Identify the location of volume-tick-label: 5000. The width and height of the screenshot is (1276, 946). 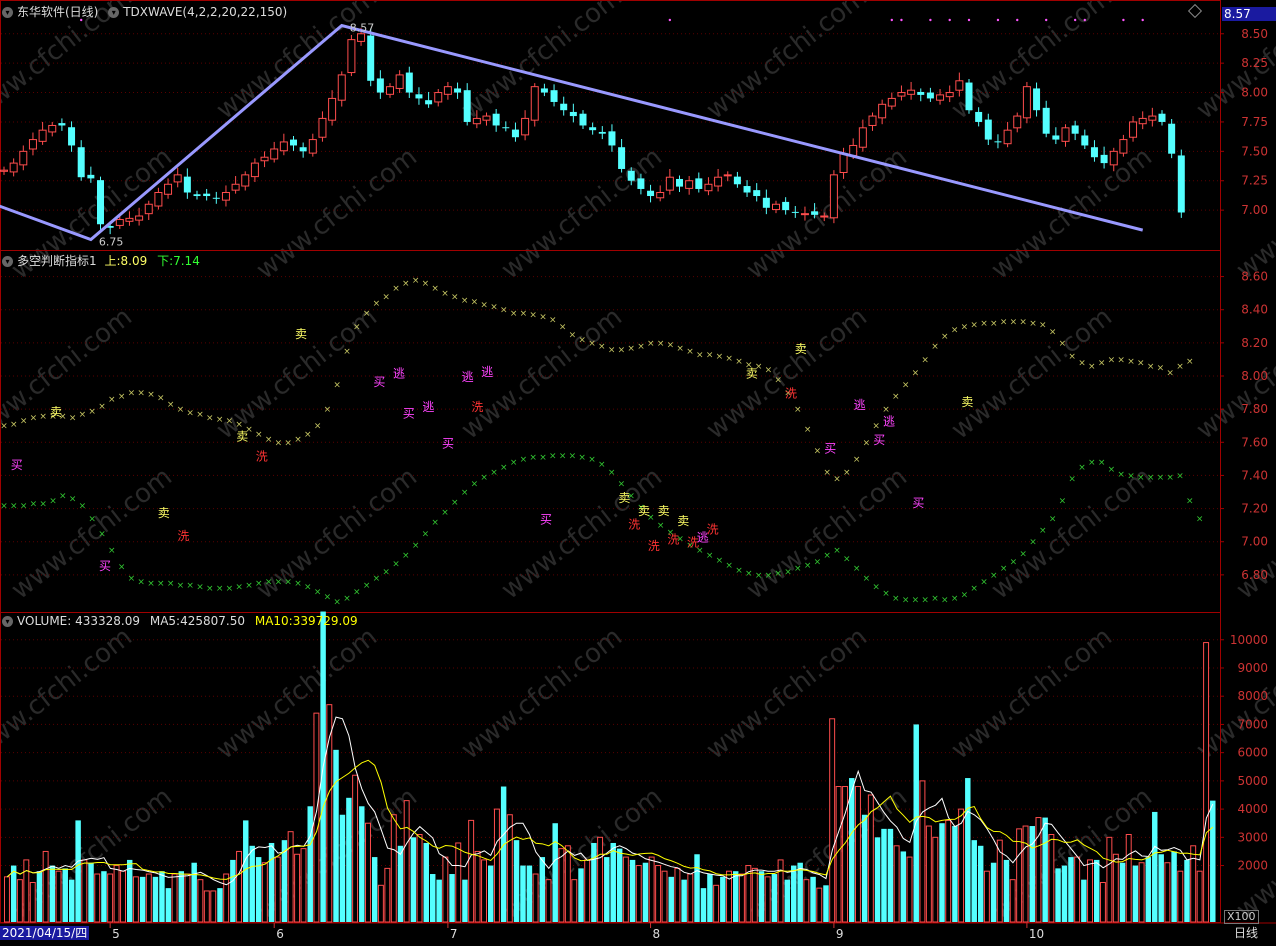
(1252, 781).